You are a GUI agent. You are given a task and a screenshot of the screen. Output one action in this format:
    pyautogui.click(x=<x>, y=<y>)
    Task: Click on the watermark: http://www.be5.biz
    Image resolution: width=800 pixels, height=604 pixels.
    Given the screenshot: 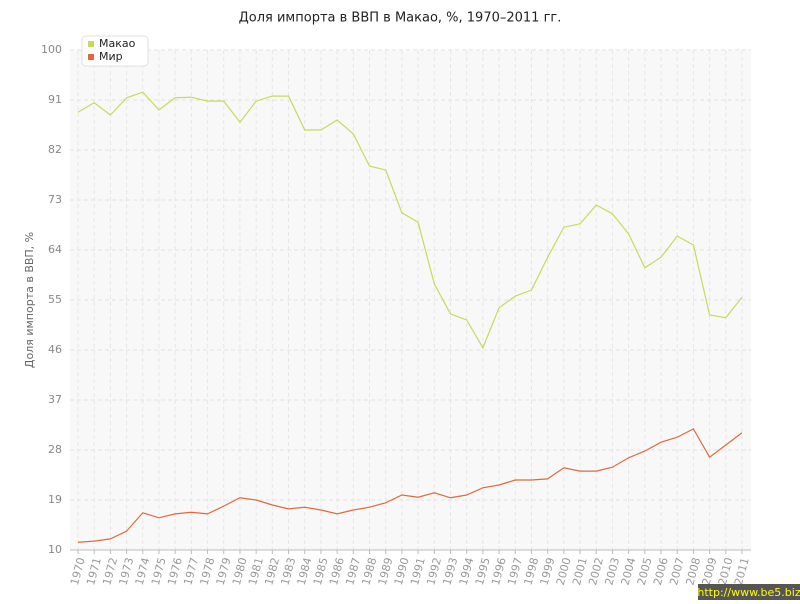 What is the action you would take?
    pyautogui.click(x=748, y=592)
    